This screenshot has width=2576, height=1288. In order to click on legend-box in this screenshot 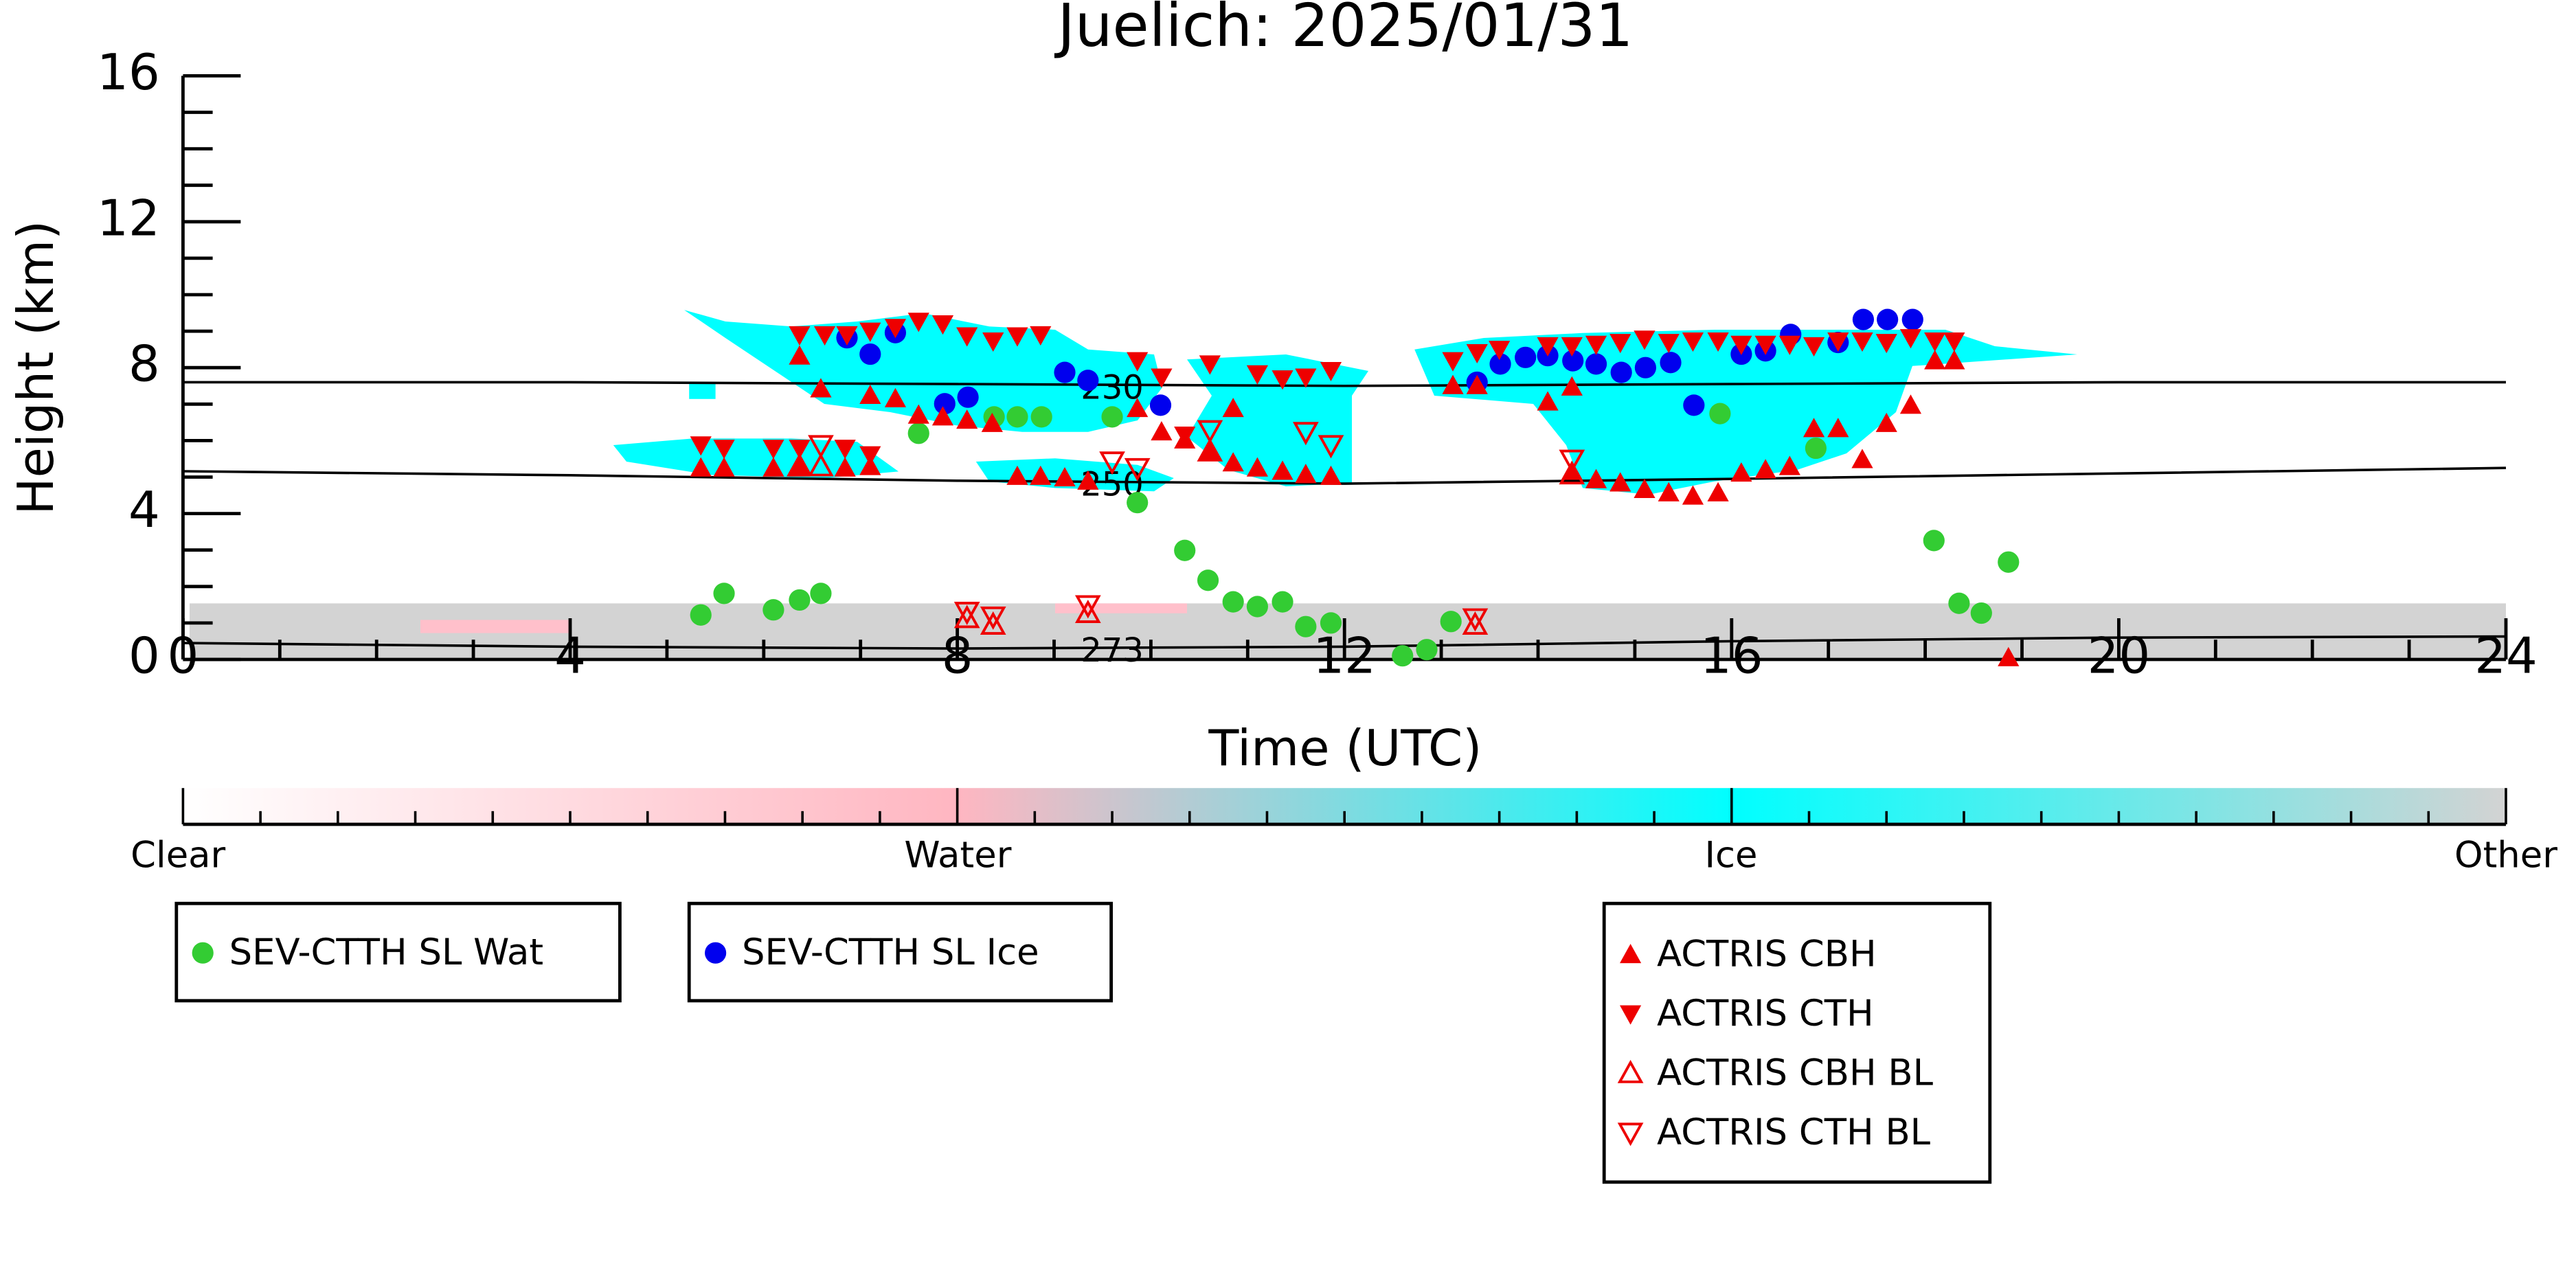, I will do `click(1797, 1042)`.